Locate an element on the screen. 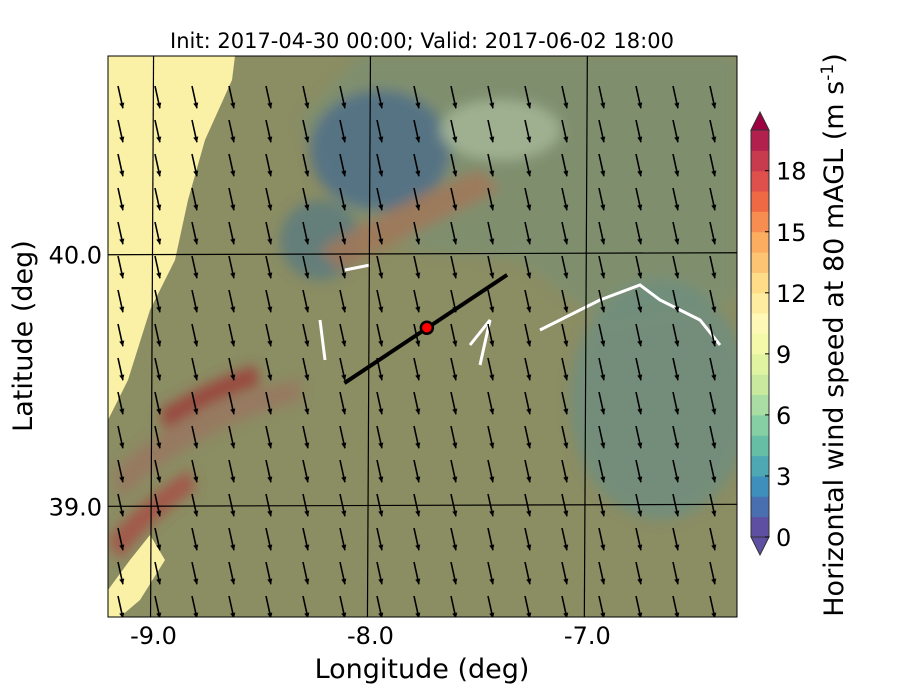 This screenshot has width=900, height=700. x-tick-label: -8.0 is located at coordinates (370, 636).